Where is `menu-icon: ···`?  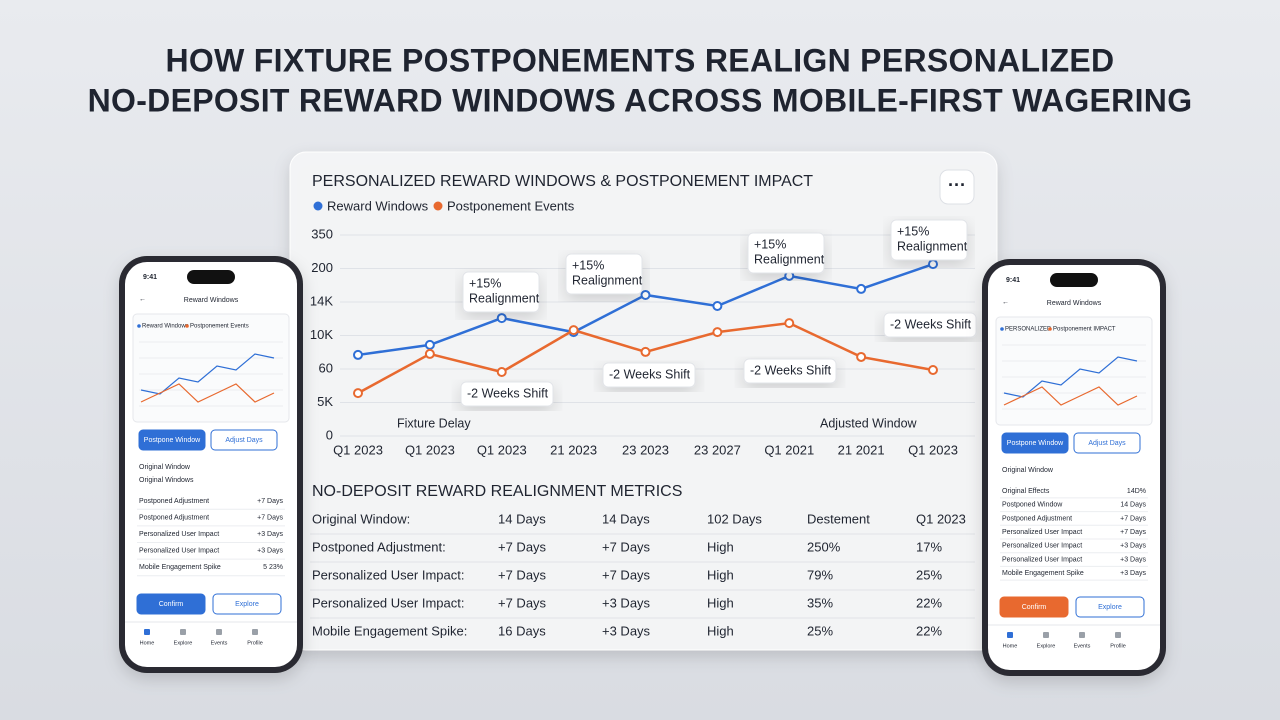 menu-icon: ··· is located at coordinates (957, 185).